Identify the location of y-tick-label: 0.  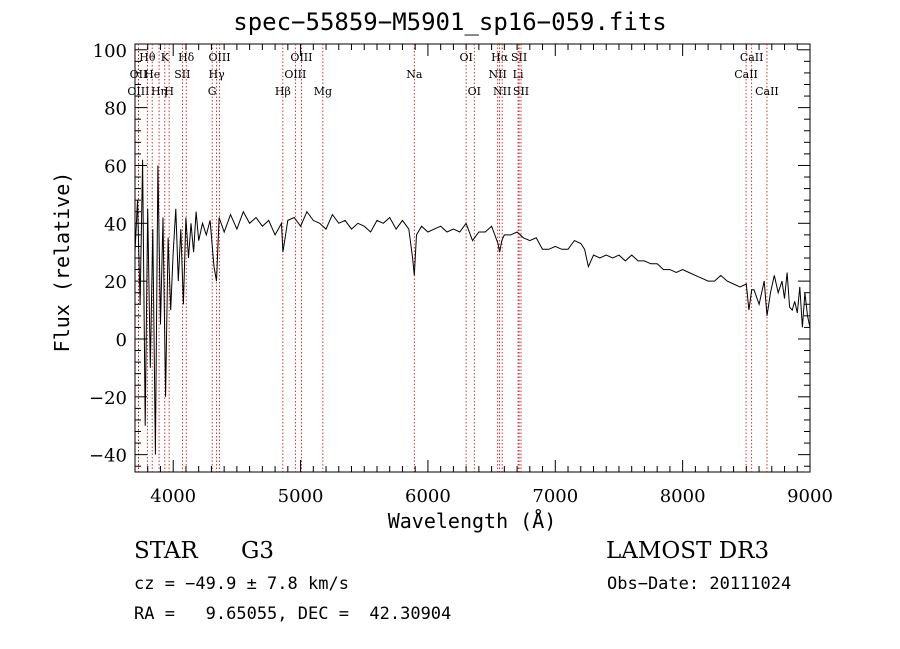
(121, 340).